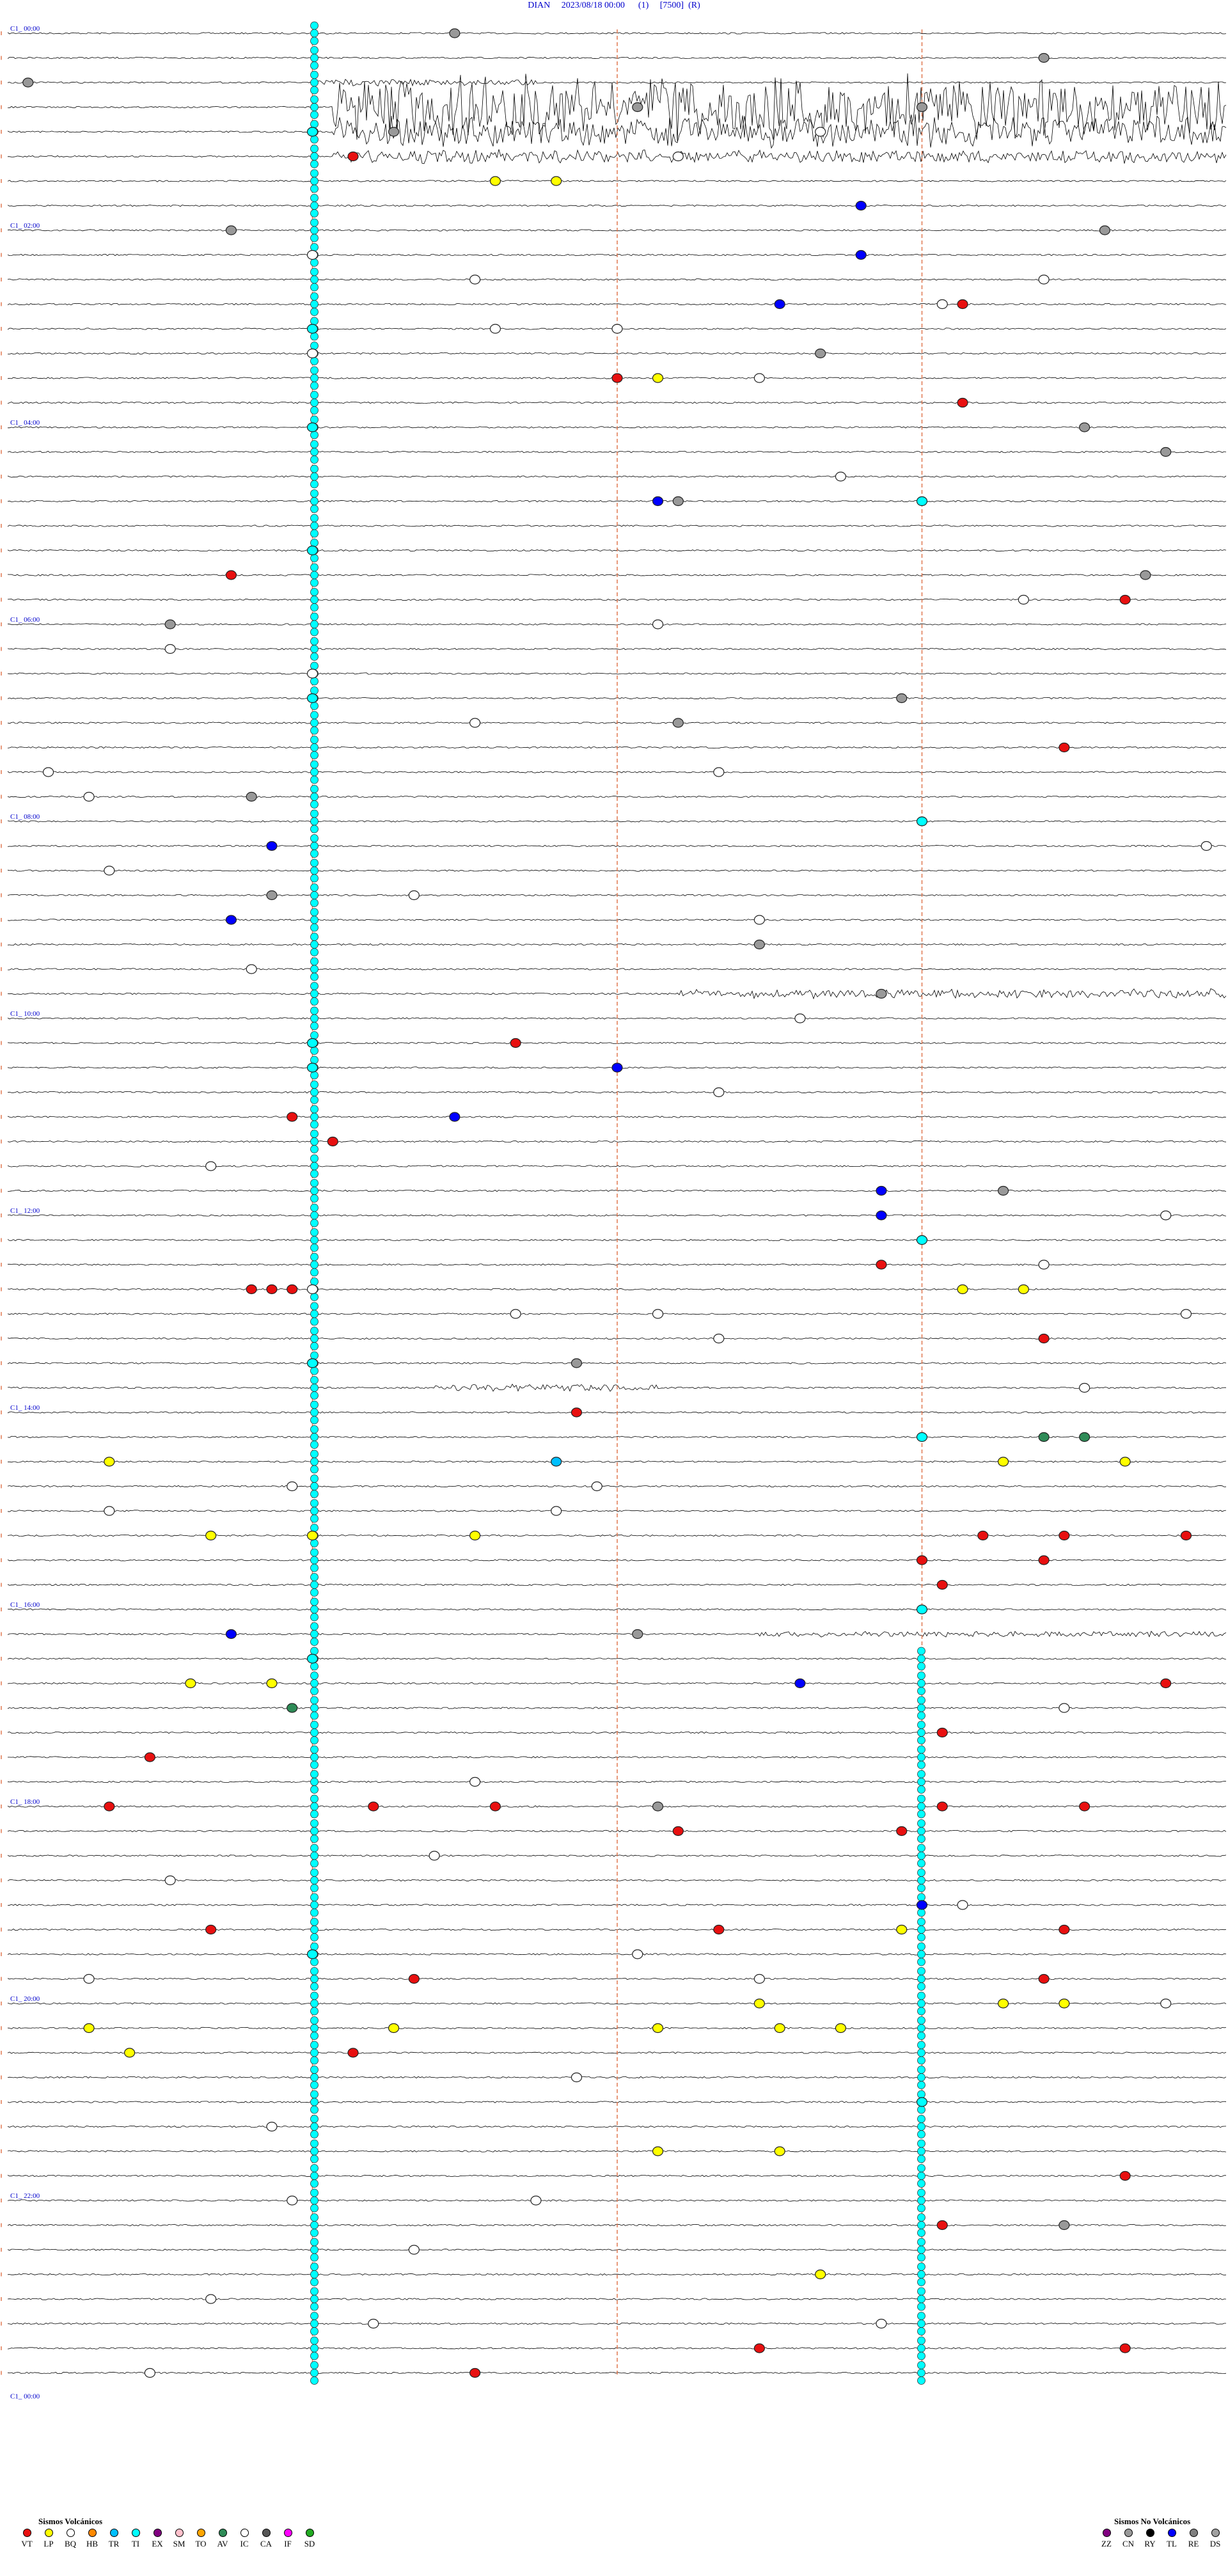 The height and width of the screenshot is (2576, 1228). Describe the element at coordinates (135, 2543) in the screenshot. I see `legend-label: TI` at that location.